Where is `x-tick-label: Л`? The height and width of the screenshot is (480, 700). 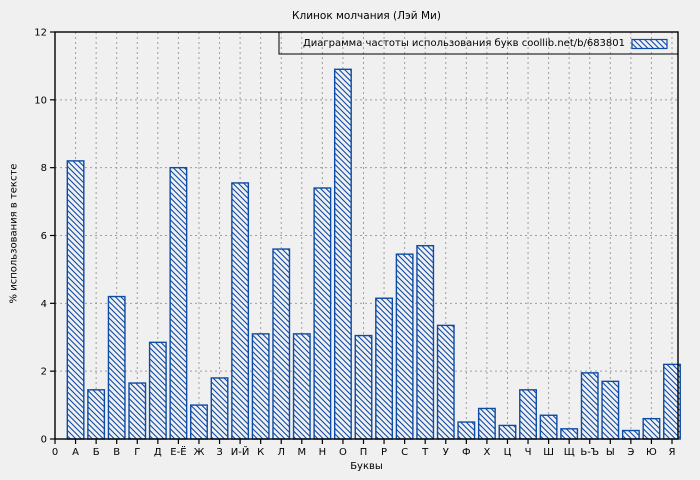 x-tick-label: Л is located at coordinates (281, 452).